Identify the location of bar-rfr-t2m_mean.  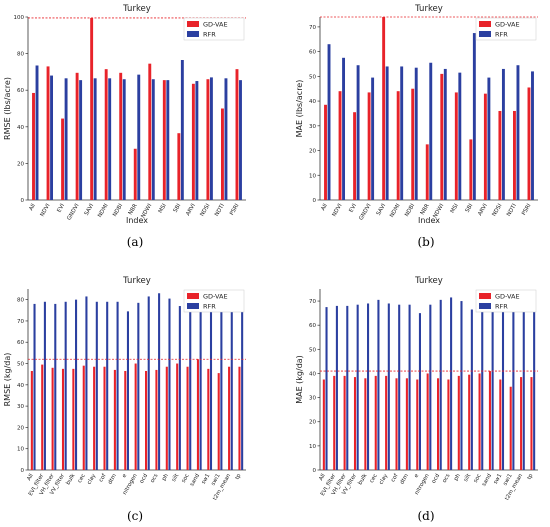
(523, 384).